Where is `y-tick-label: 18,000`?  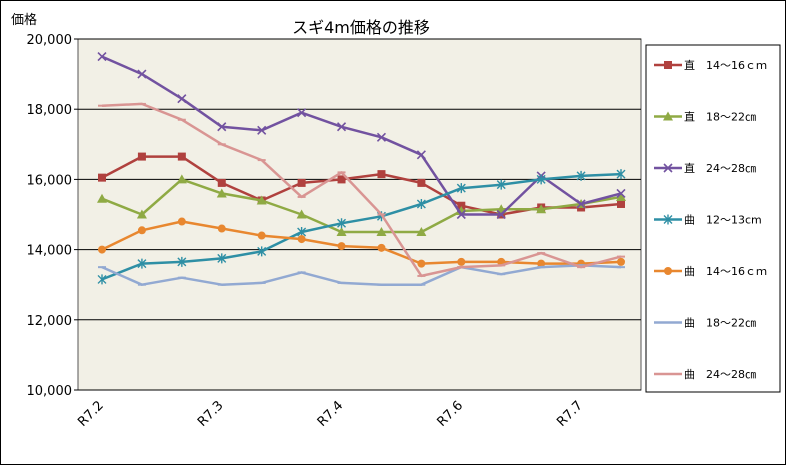
y-tick-label: 18,000 is located at coordinates (50, 110).